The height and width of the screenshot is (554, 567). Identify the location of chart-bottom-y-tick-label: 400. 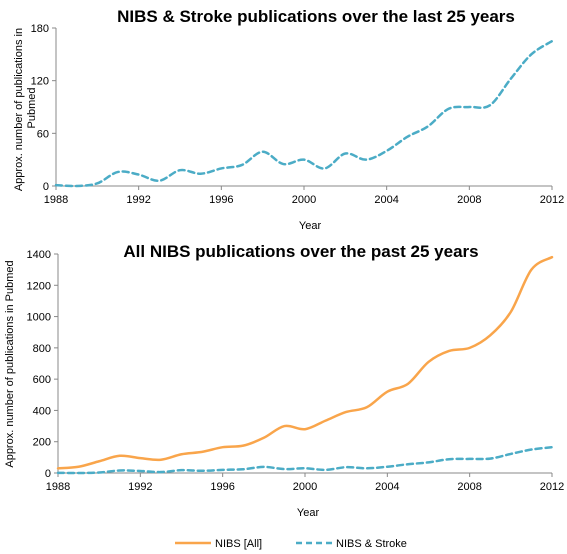
(42, 411).